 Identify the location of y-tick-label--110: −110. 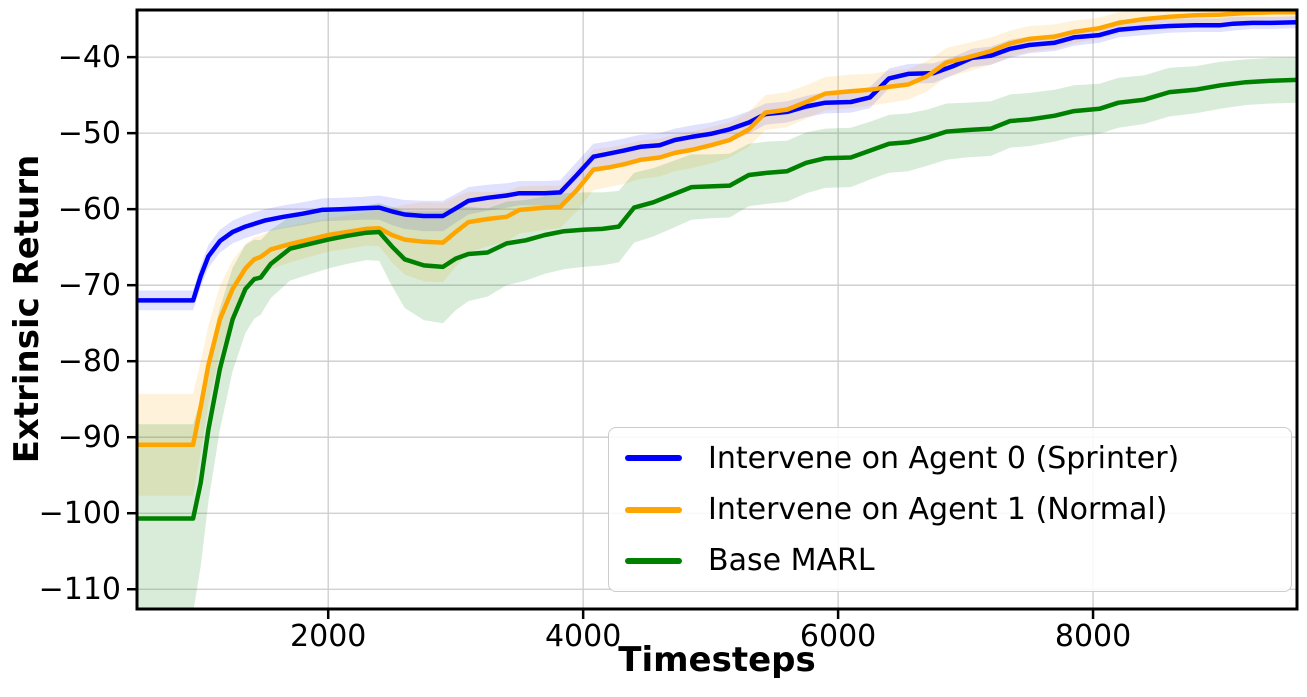
(80, 589).